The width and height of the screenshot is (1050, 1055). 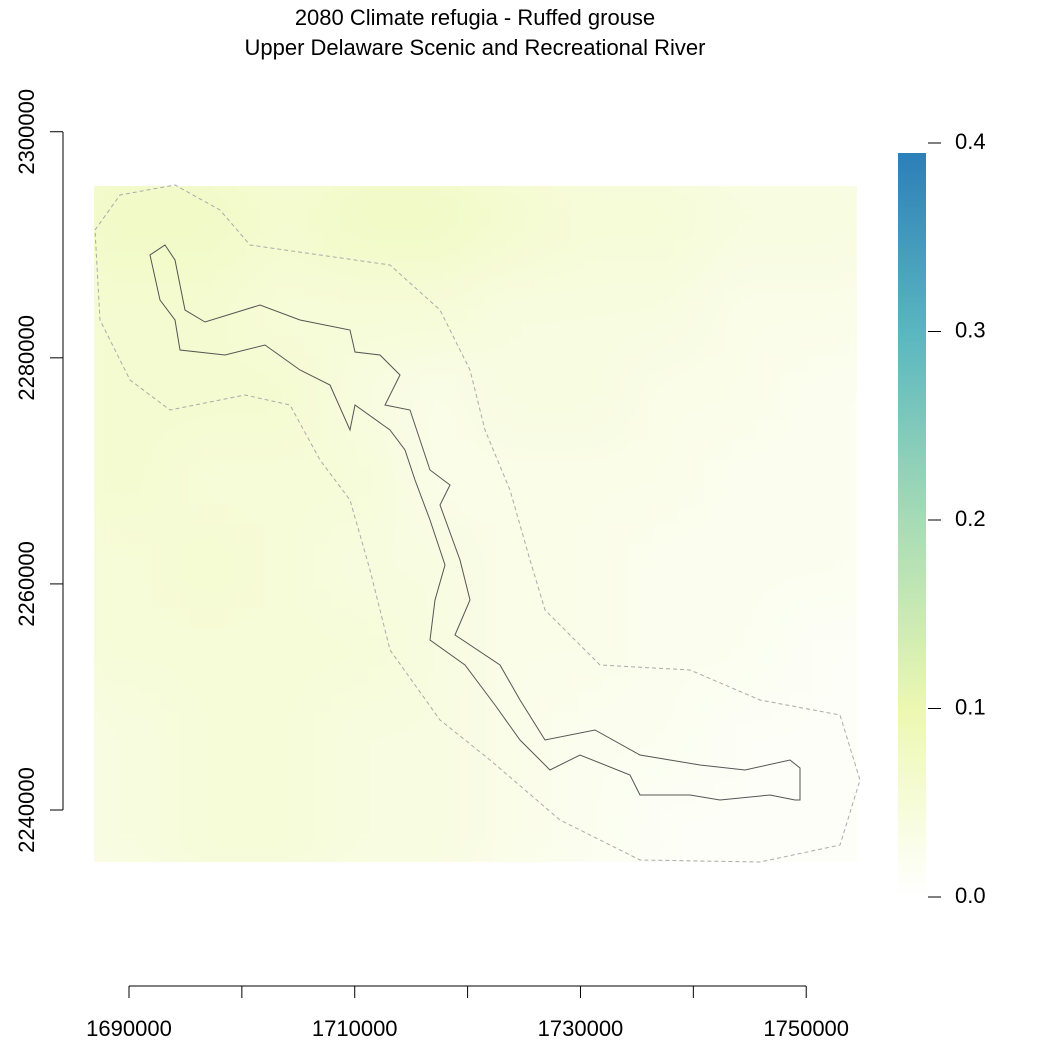 What do you see at coordinates (912, 525) in the screenshot?
I see `colorbar` at bounding box center [912, 525].